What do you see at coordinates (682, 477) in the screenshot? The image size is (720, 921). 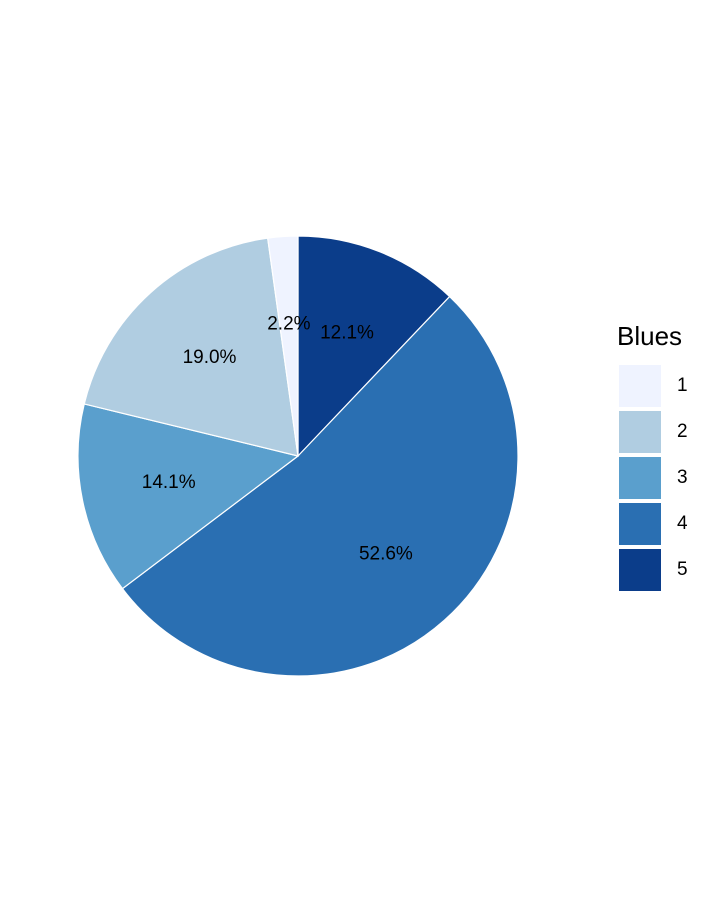 I see `legend-label-3: 3` at bounding box center [682, 477].